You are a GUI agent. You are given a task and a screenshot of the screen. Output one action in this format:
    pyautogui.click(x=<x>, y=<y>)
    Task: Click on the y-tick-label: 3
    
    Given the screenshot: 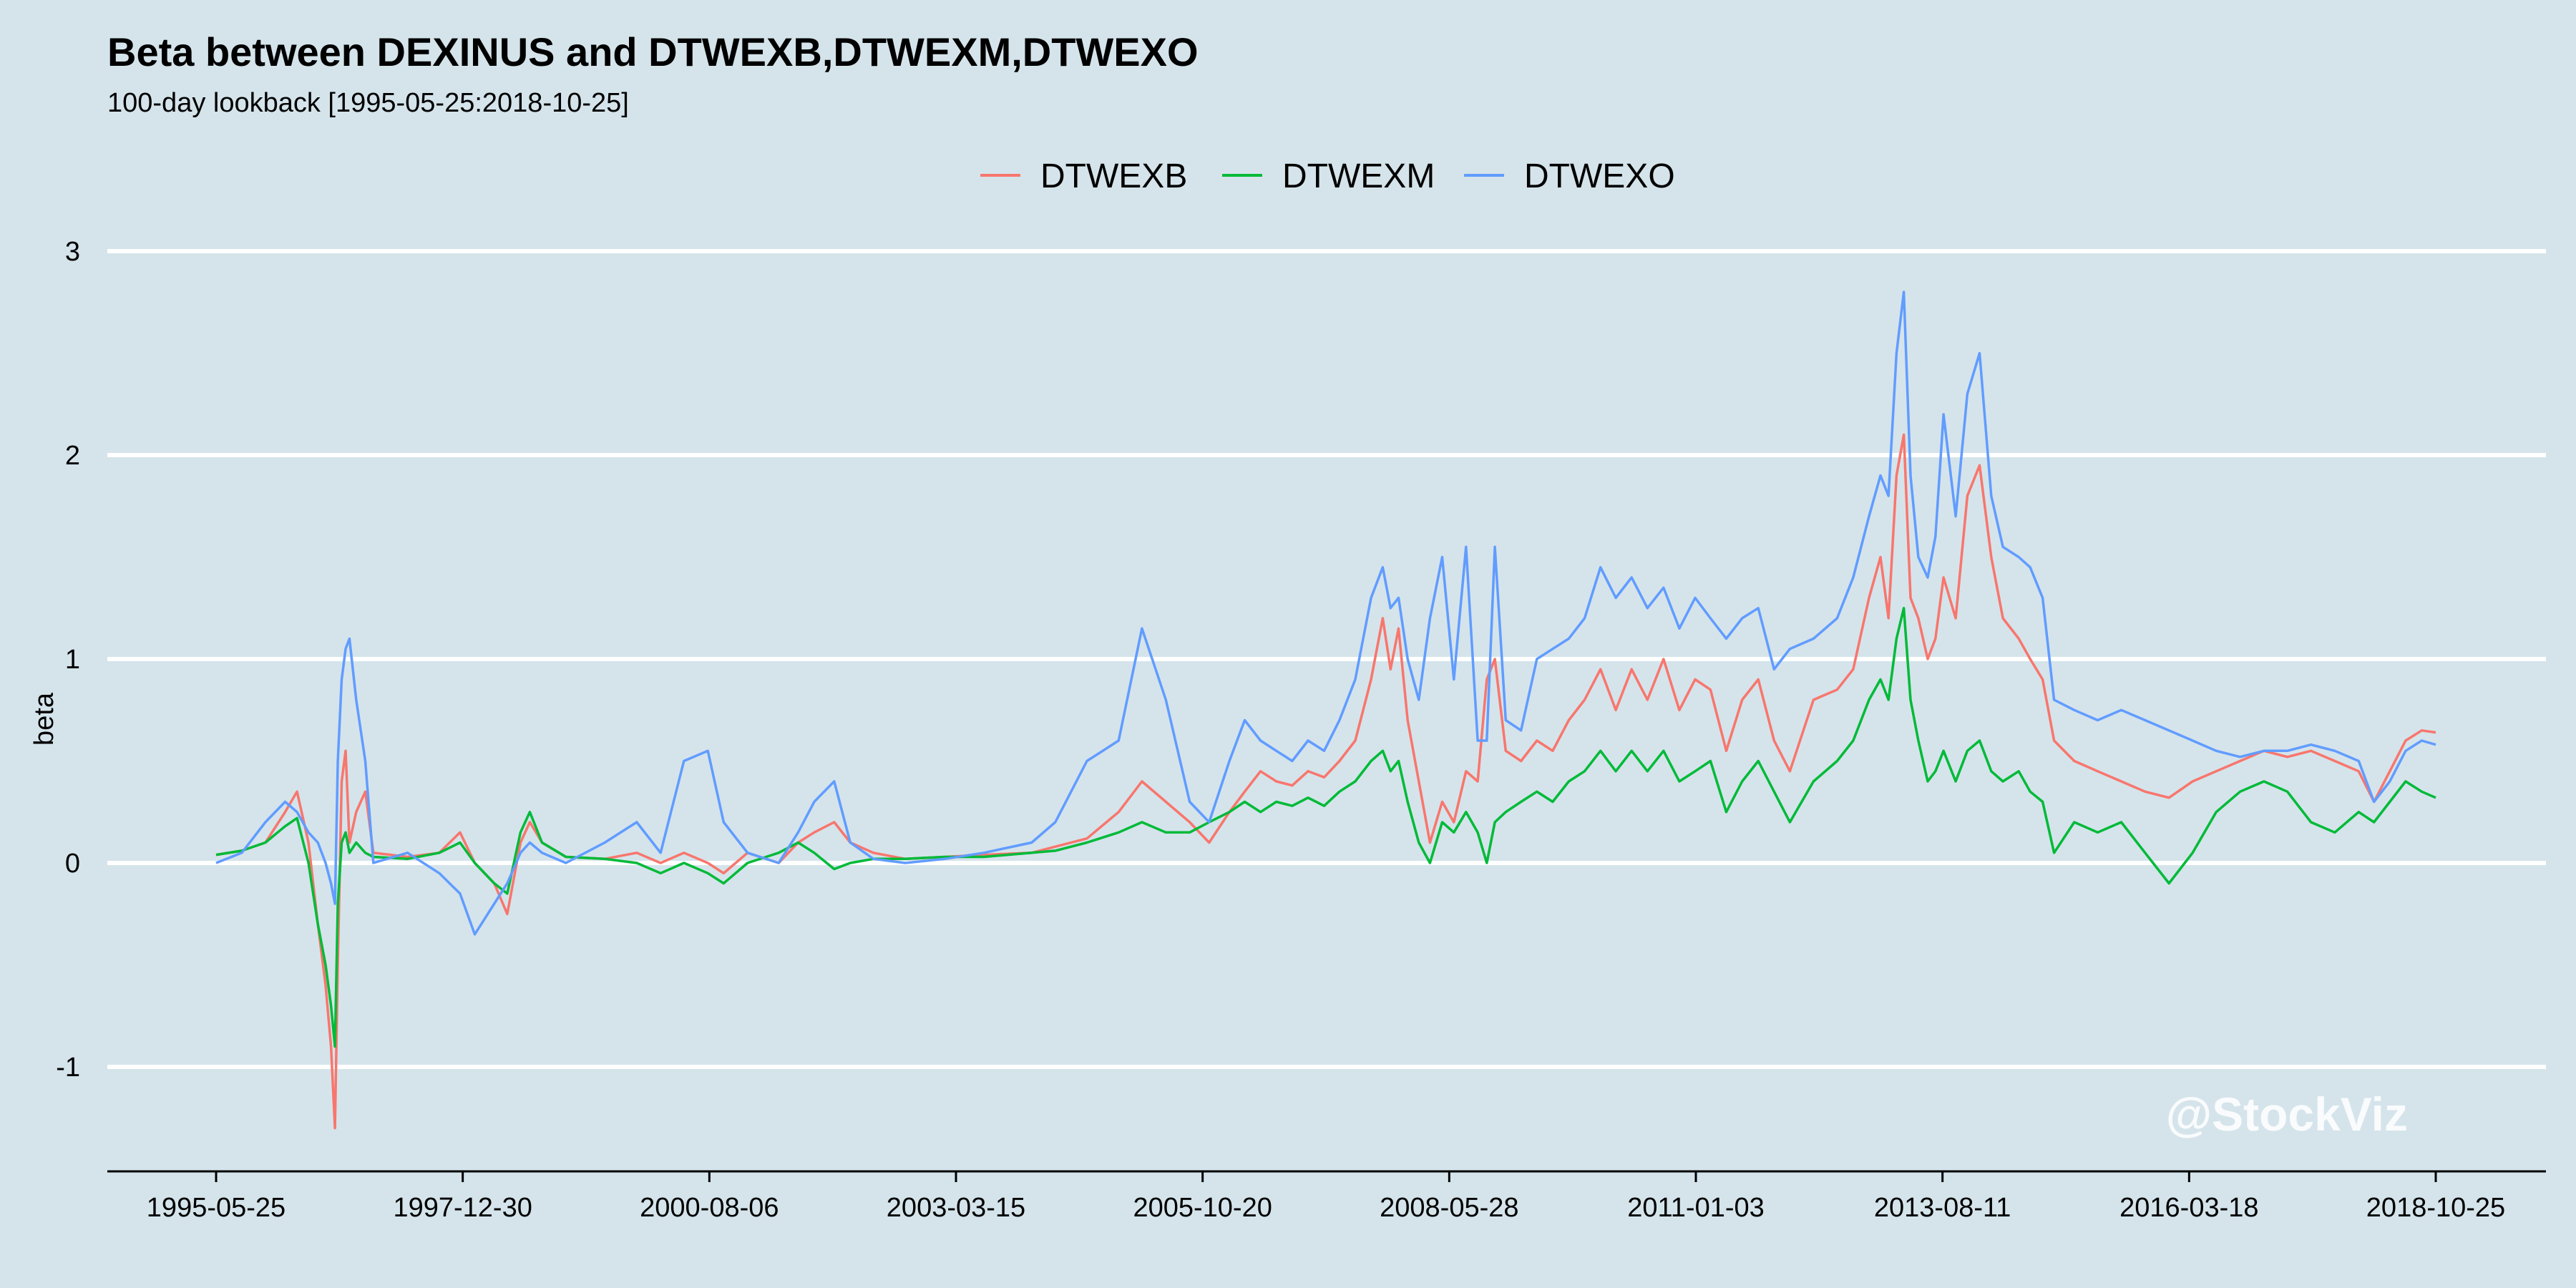 What is the action you would take?
    pyautogui.click(x=72, y=252)
    